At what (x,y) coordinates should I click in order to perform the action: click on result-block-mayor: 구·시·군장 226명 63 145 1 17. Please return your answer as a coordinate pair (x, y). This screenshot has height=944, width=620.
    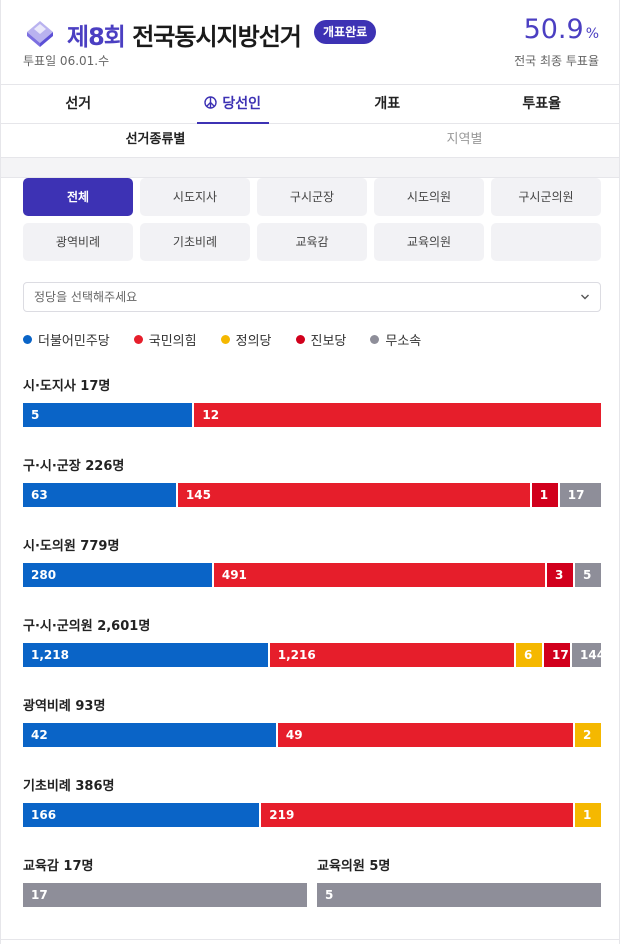
    Looking at the image, I should click on (312, 482).